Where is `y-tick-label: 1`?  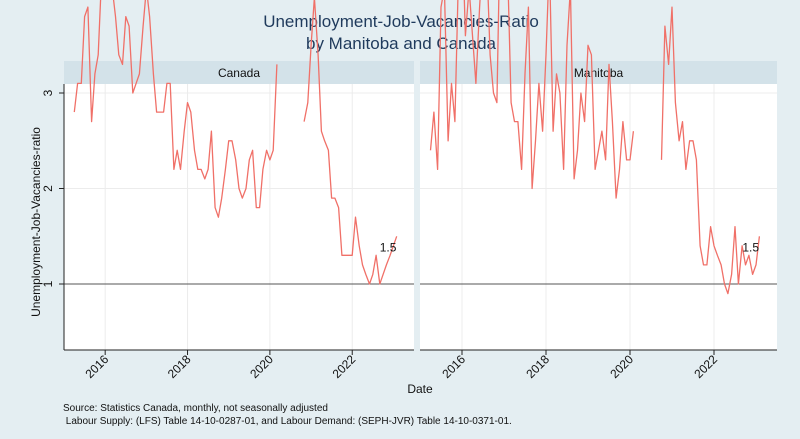 y-tick-label: 1 is located at coordinates (48, 283).